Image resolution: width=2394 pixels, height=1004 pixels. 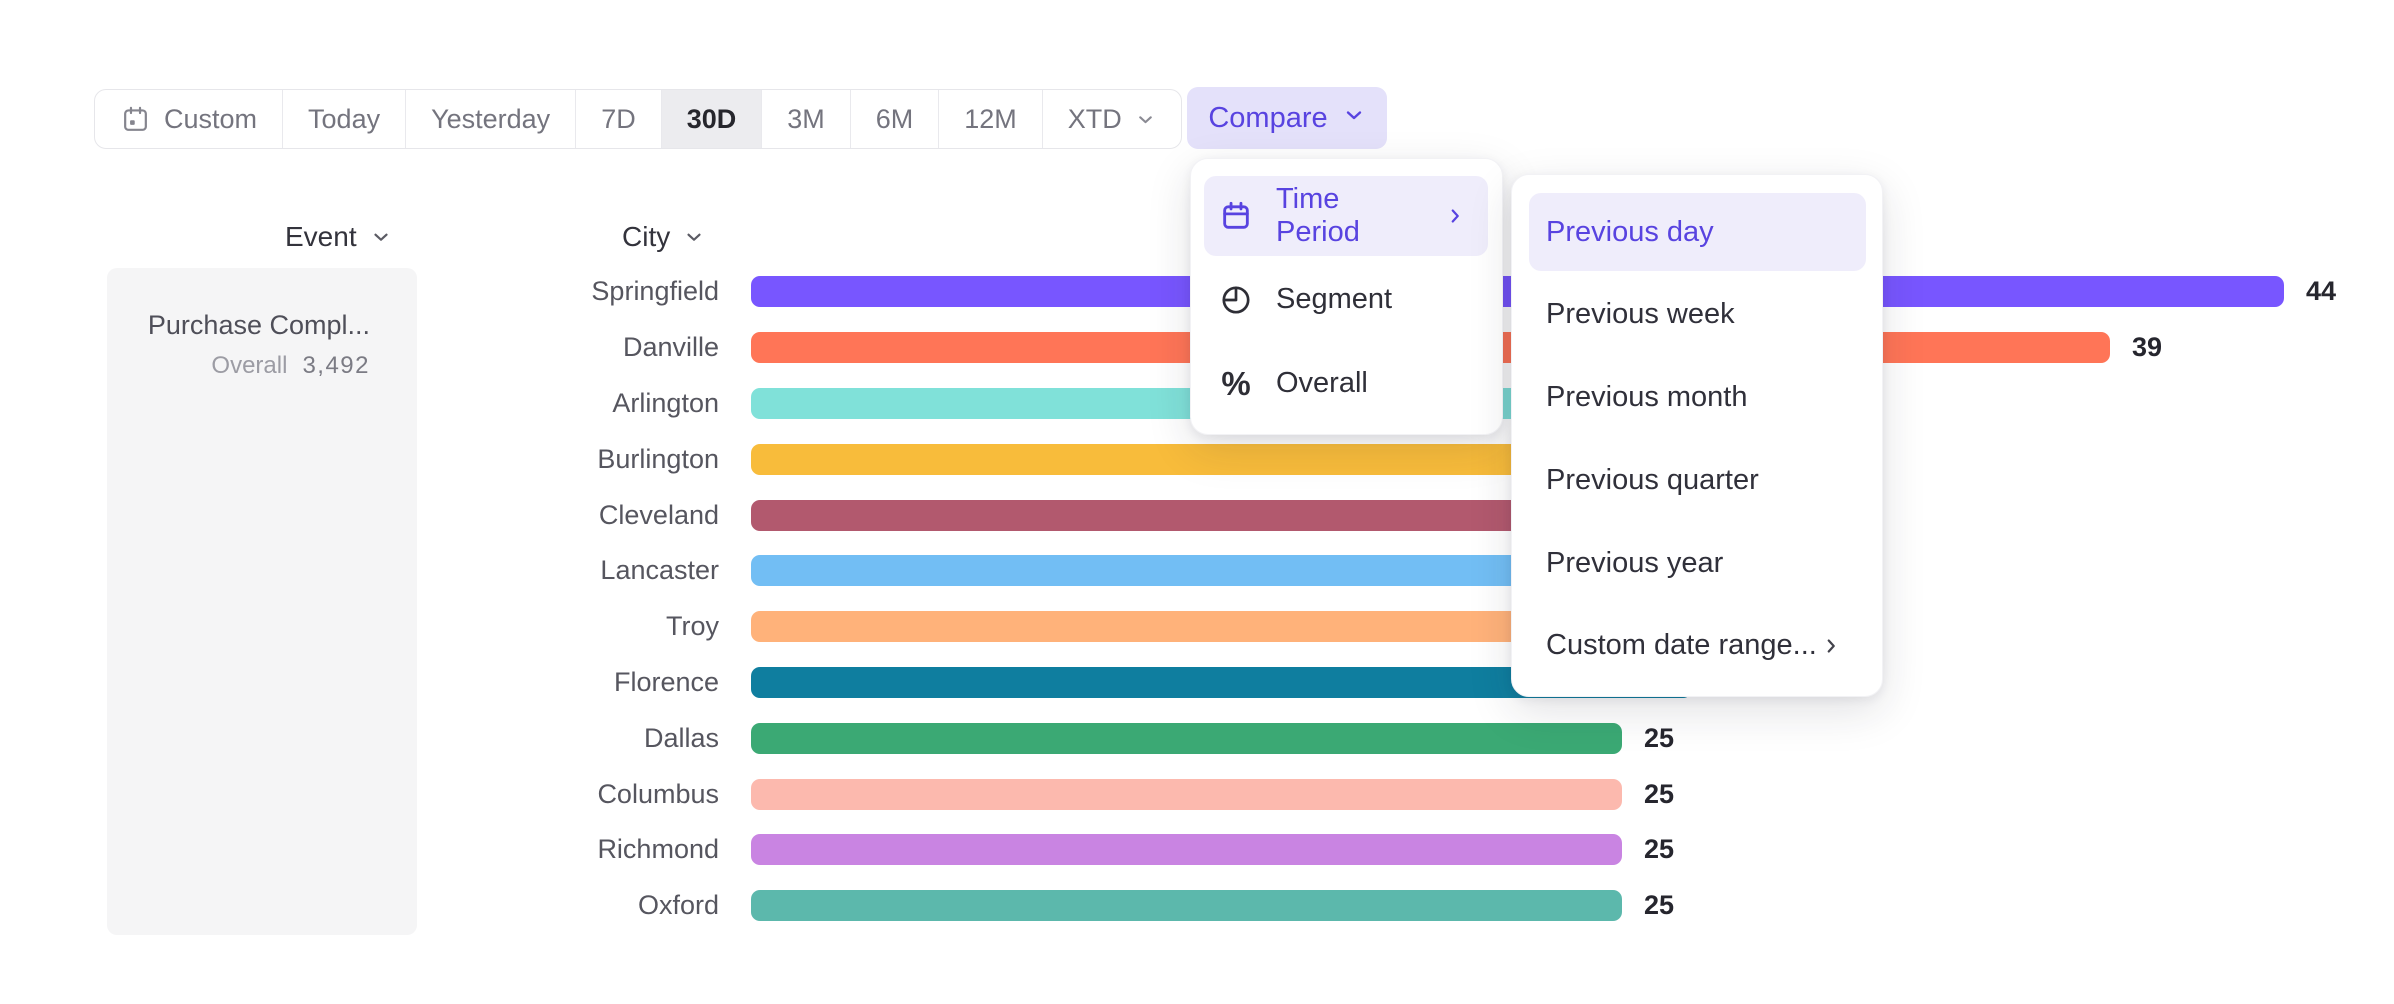 I want to click on submenu-item-label: Previous month, so click(x=1647, y=397).